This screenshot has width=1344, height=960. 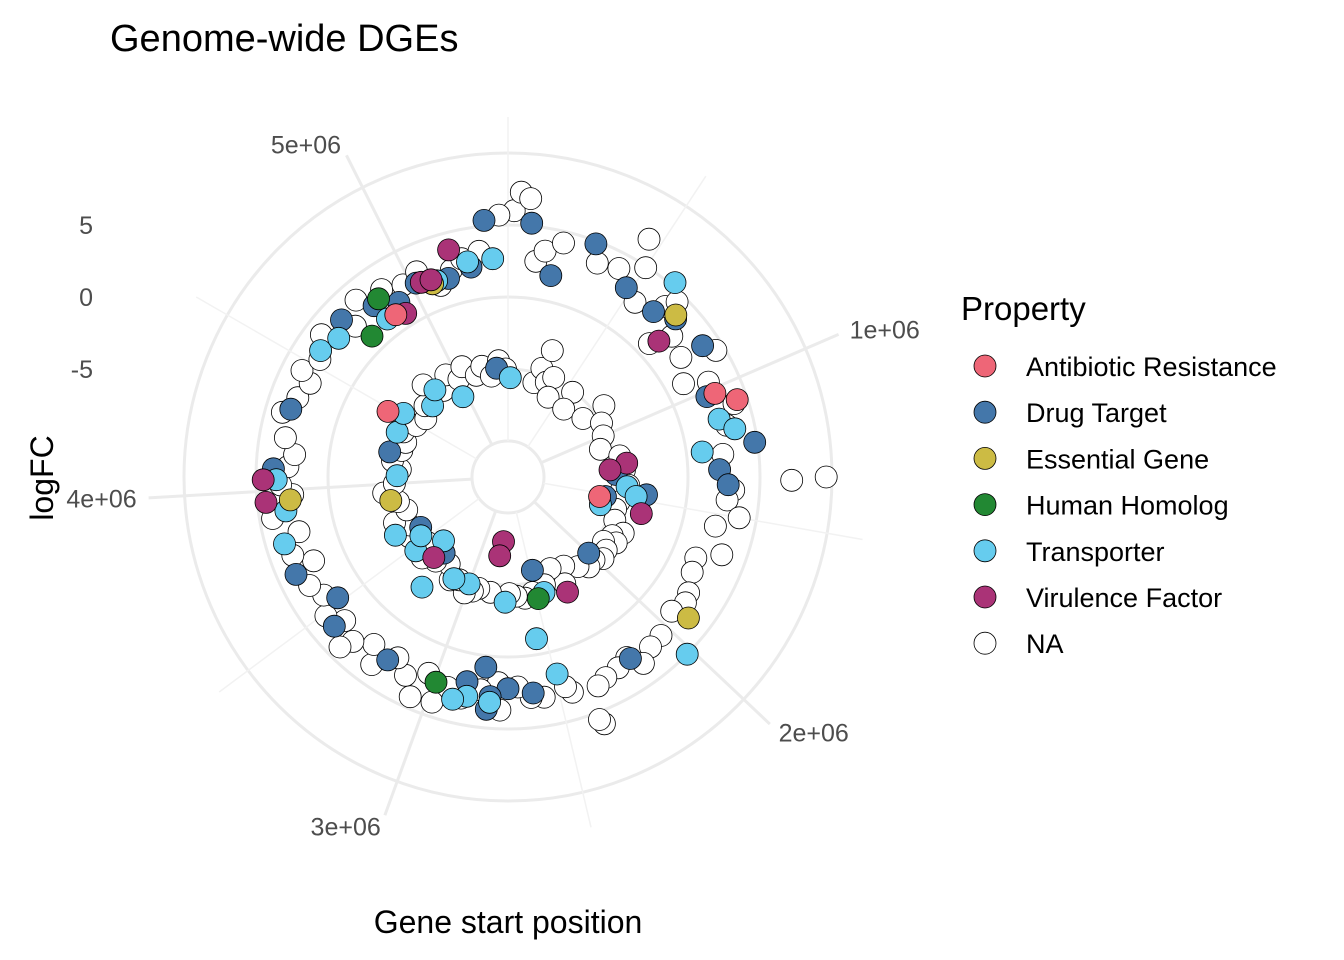 I want to click on theta-tick-label: 4e+06, so click(x=101, y=500).